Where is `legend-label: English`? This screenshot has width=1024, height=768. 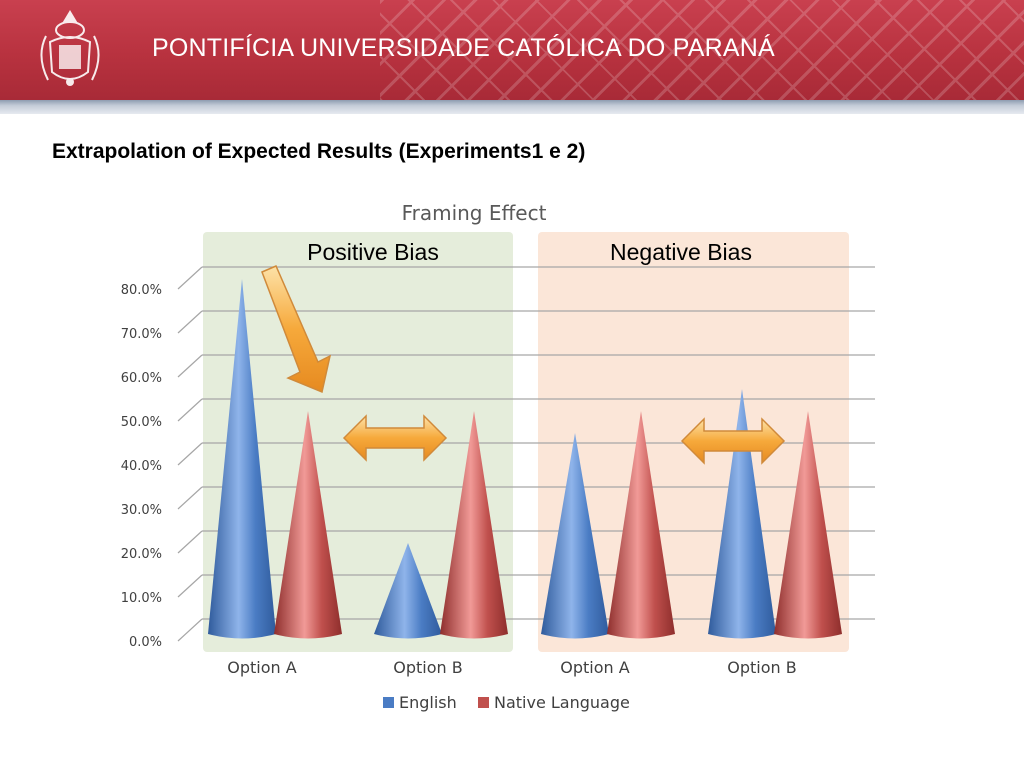 legend-label: English is located at coordinates (428, 702).